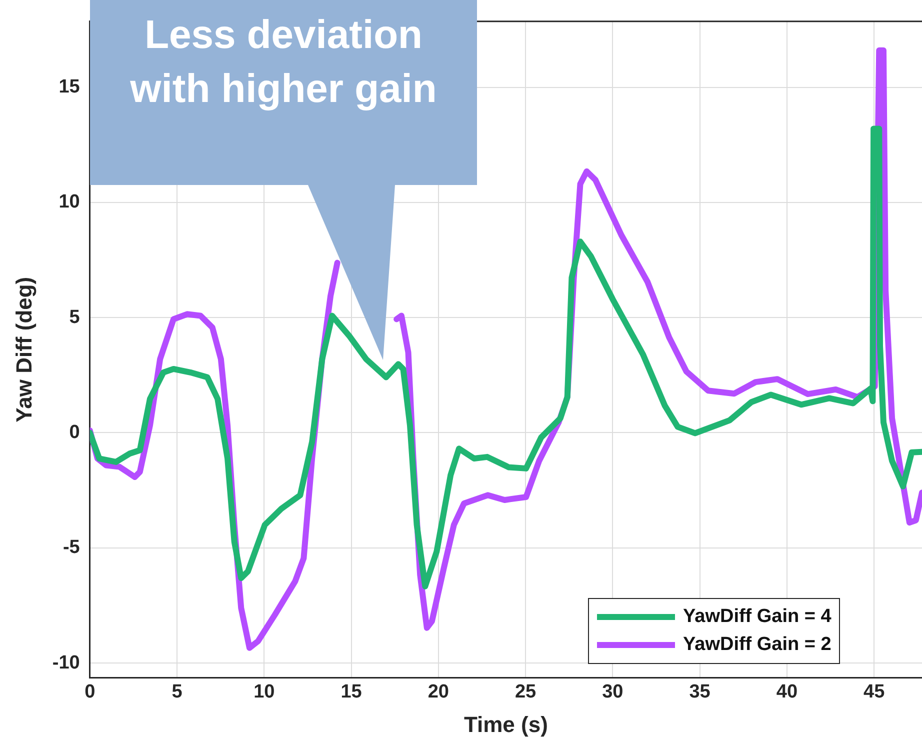 This screenshot has height=749, width=922. Describe the element at coordinates (90, 691) in the screenshot. I see `x-tick-label: 0` at that location.